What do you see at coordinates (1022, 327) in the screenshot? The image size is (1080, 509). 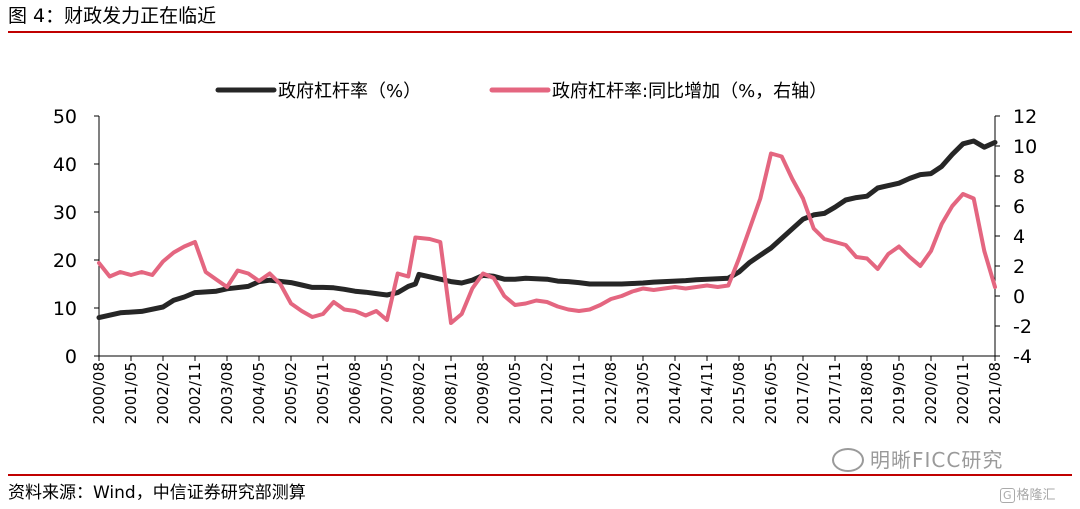 I see `right-tick-label: -2` at bounding box center [1022, 327].